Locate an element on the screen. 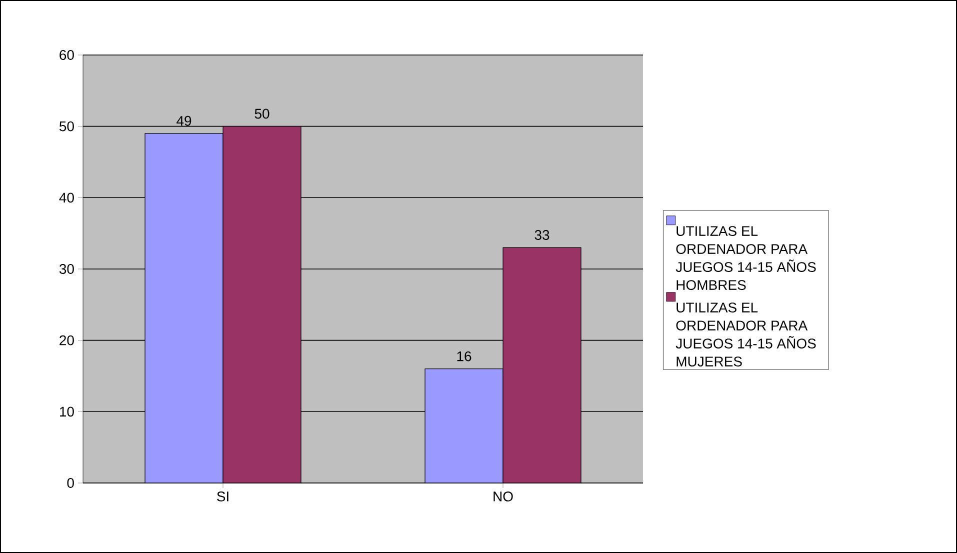  y-tick-label: 60 is located at coordinates (67, 55).